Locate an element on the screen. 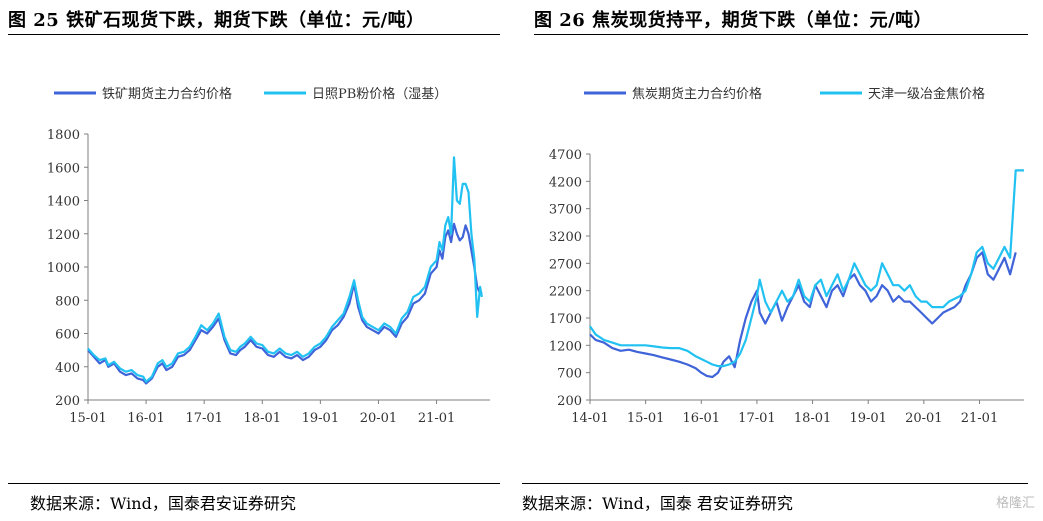  figure-25-source-rule is located at coordinates (254, 483).